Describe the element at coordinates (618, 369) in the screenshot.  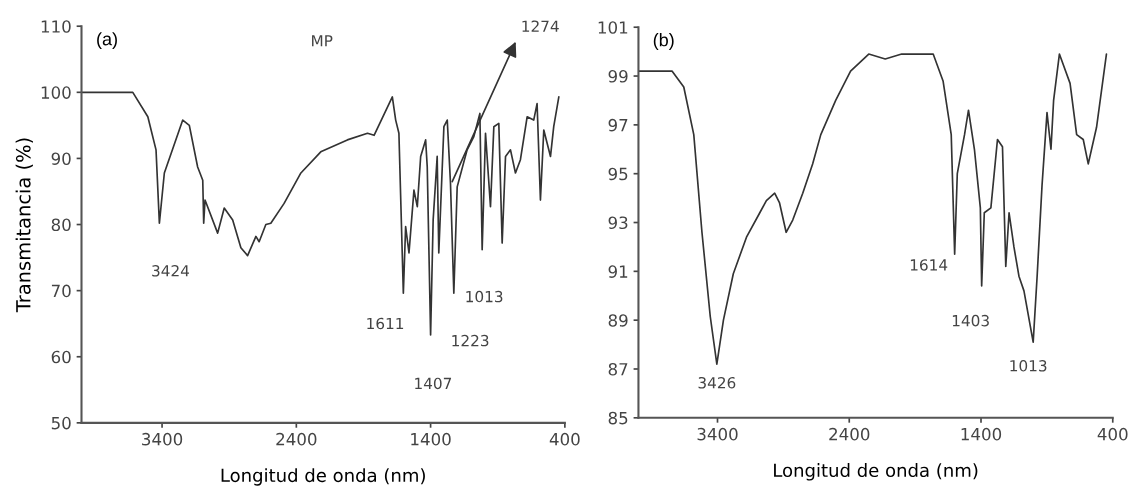
I see `y-tick-label: 87` at that location.